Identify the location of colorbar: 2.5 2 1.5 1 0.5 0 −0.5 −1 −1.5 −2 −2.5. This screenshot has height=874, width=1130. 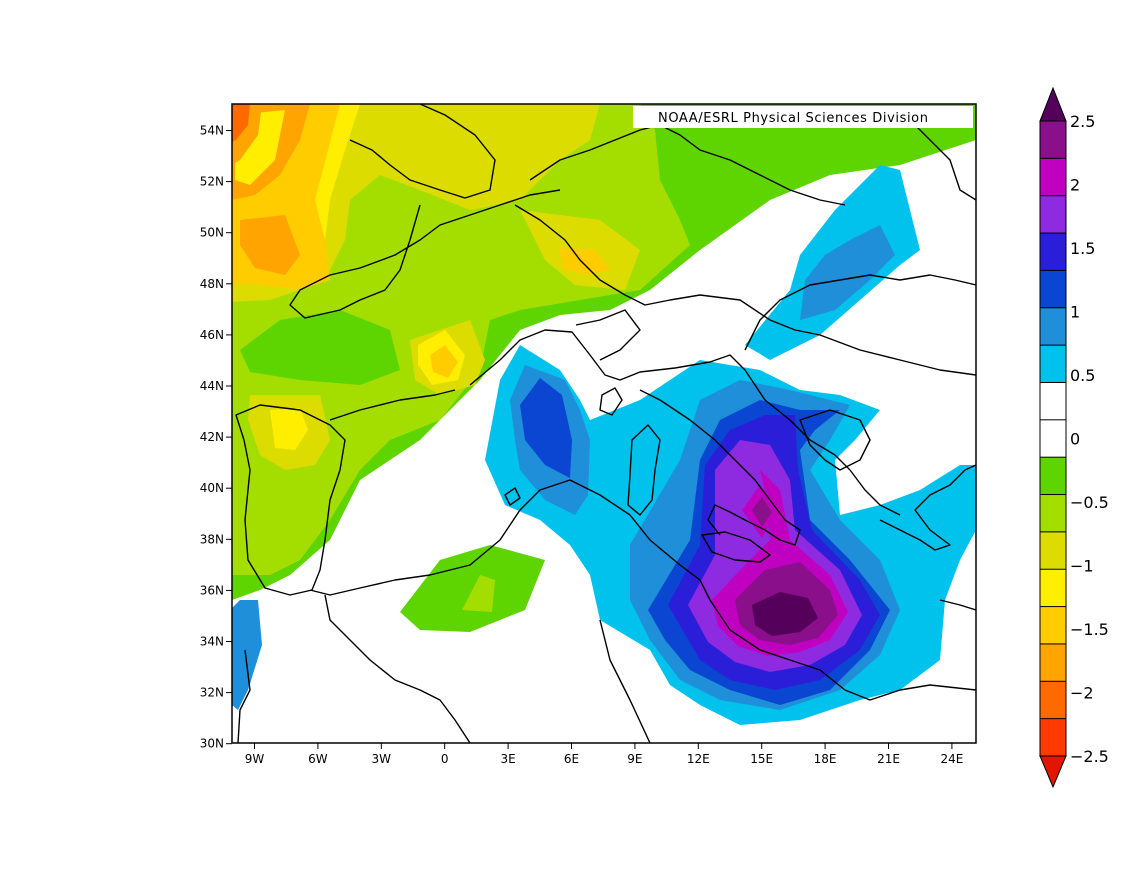
(1074, 437).